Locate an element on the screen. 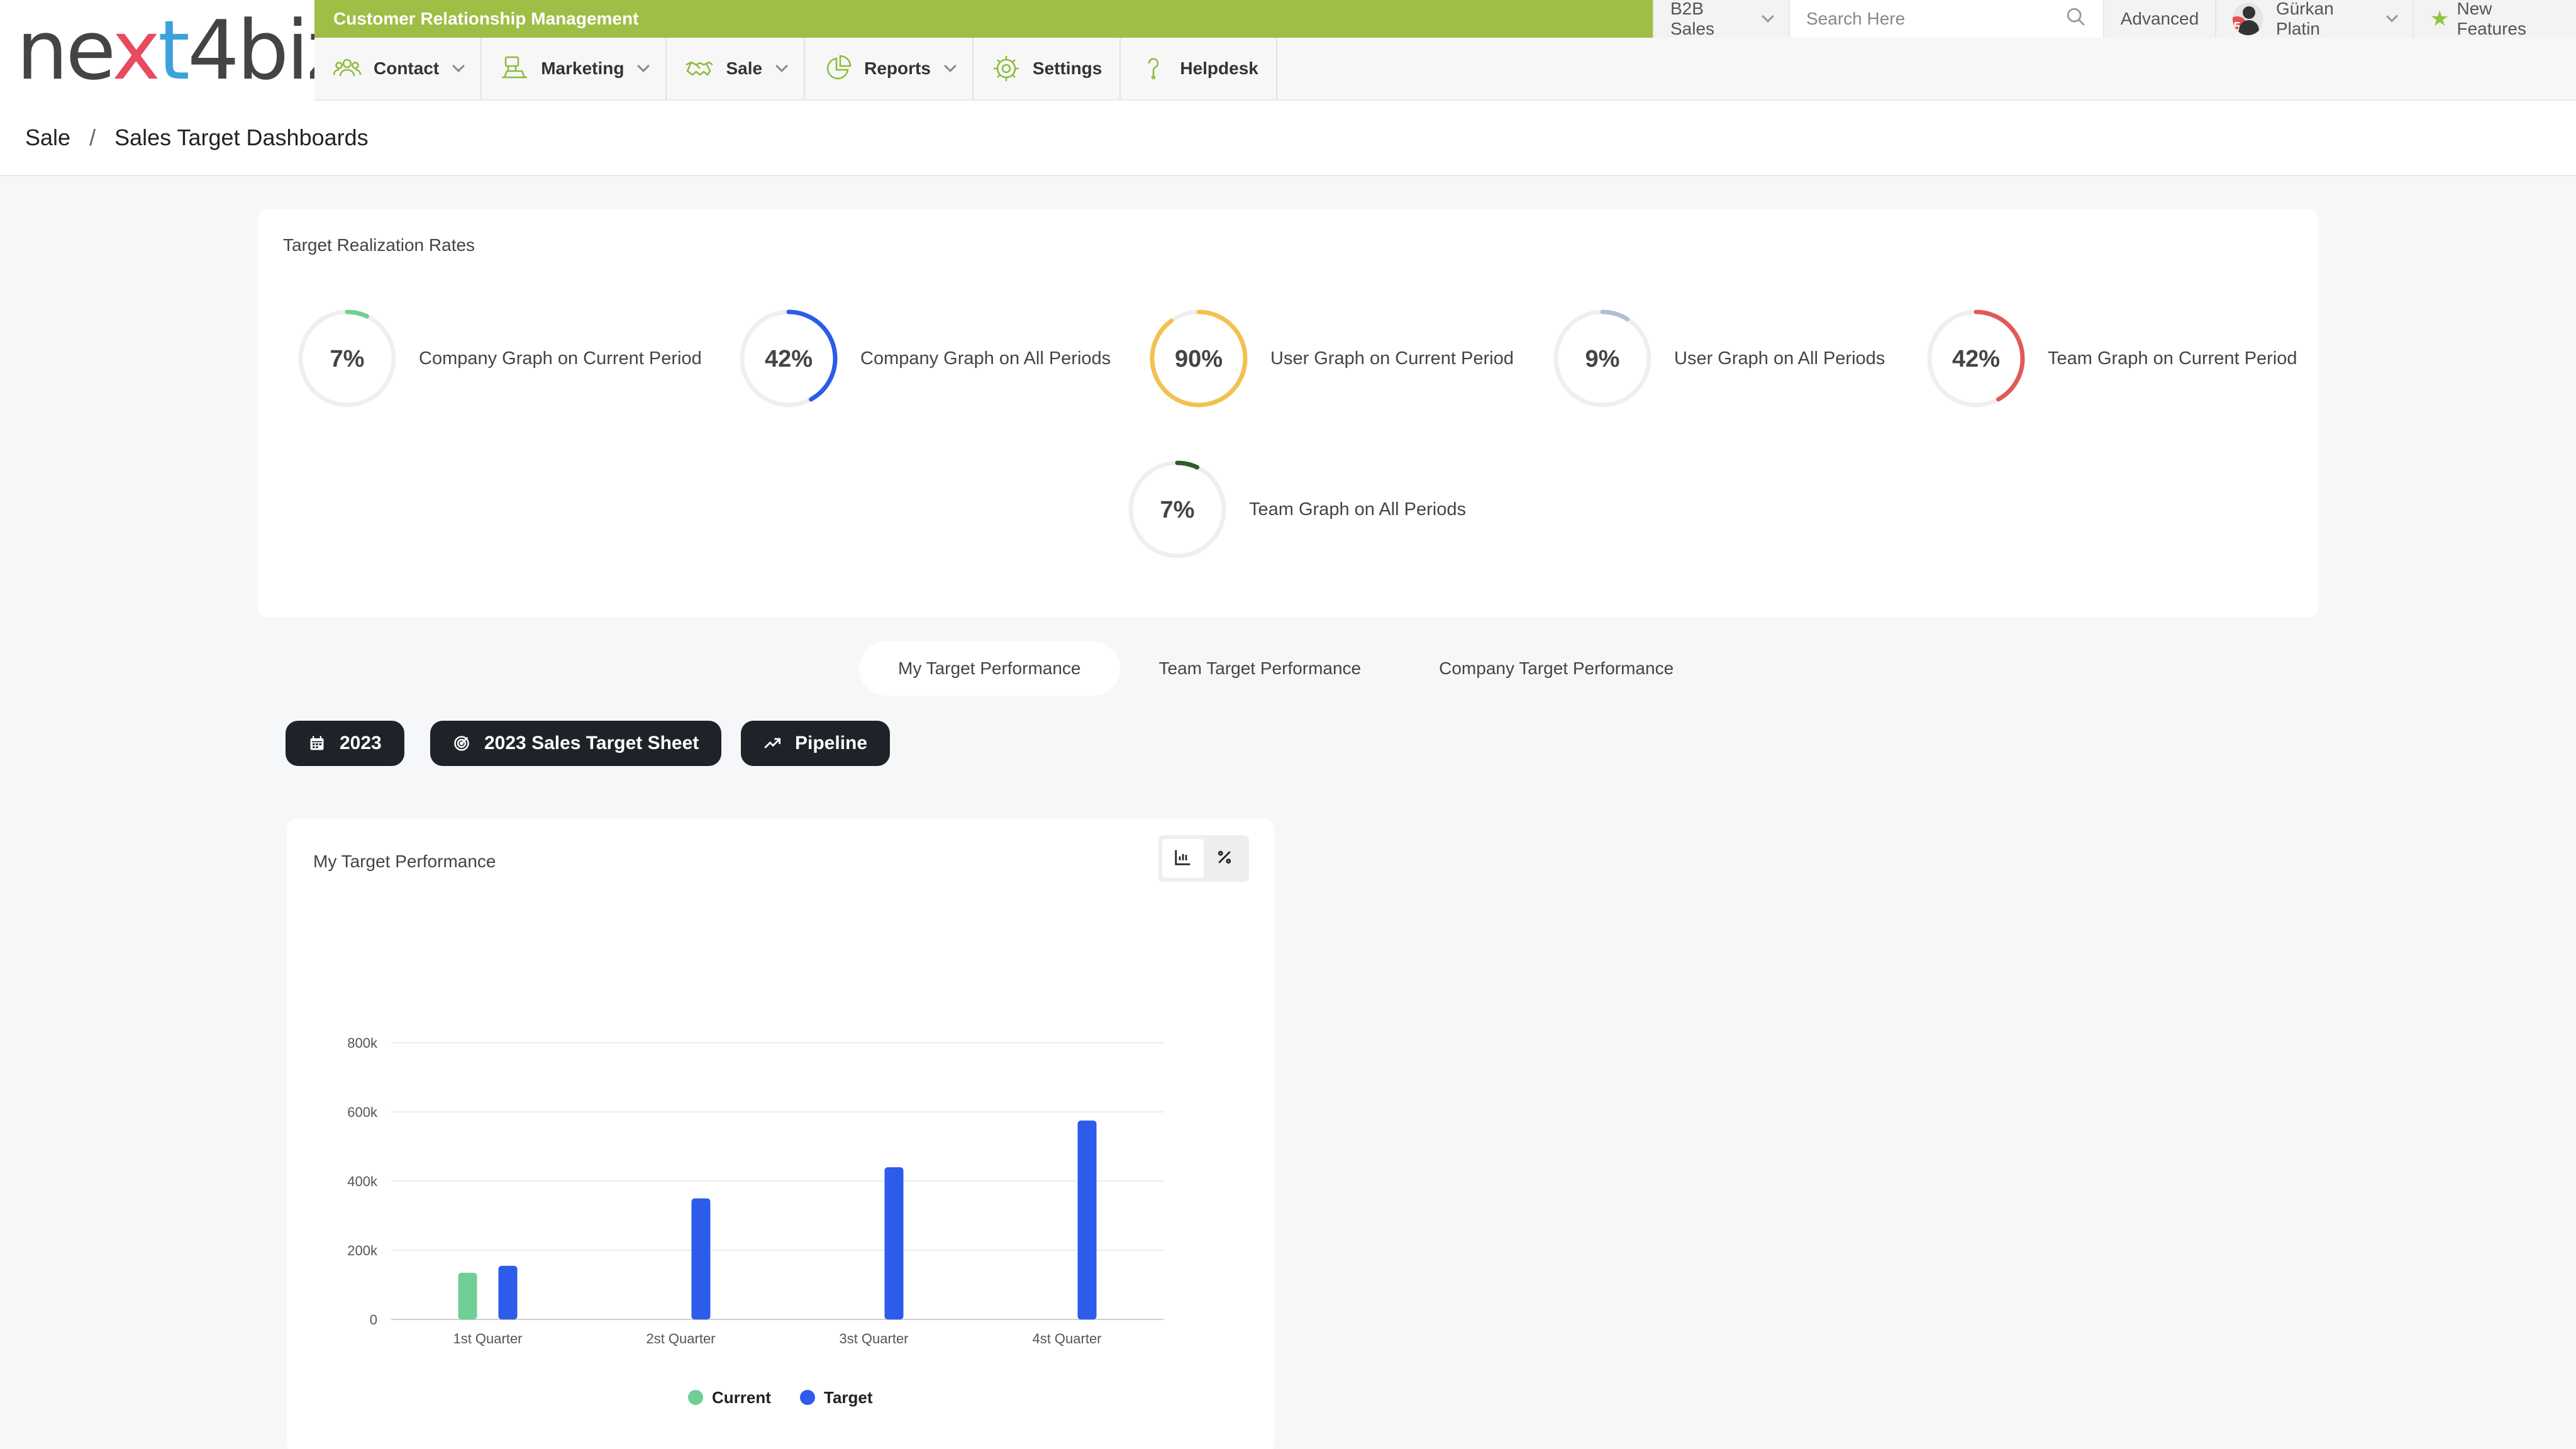 This screenshot has width=2576, height=1449. y-tick-label: 600k is located at coordinates (362, 1112).